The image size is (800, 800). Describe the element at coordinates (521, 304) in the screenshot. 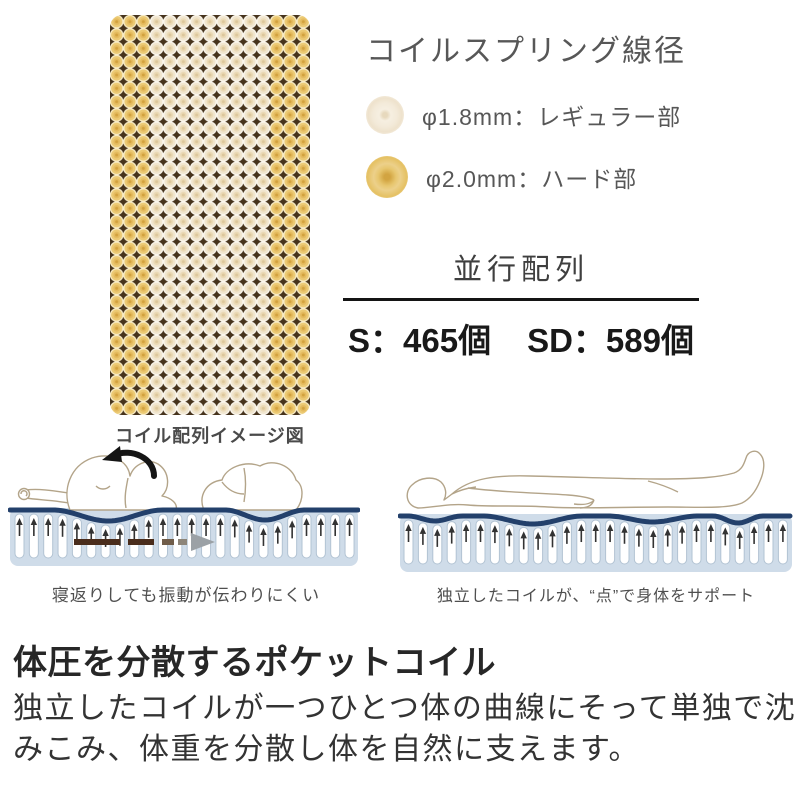

I see `arrangement-block: 並行配列 S：465個 SD：589個` at that location.